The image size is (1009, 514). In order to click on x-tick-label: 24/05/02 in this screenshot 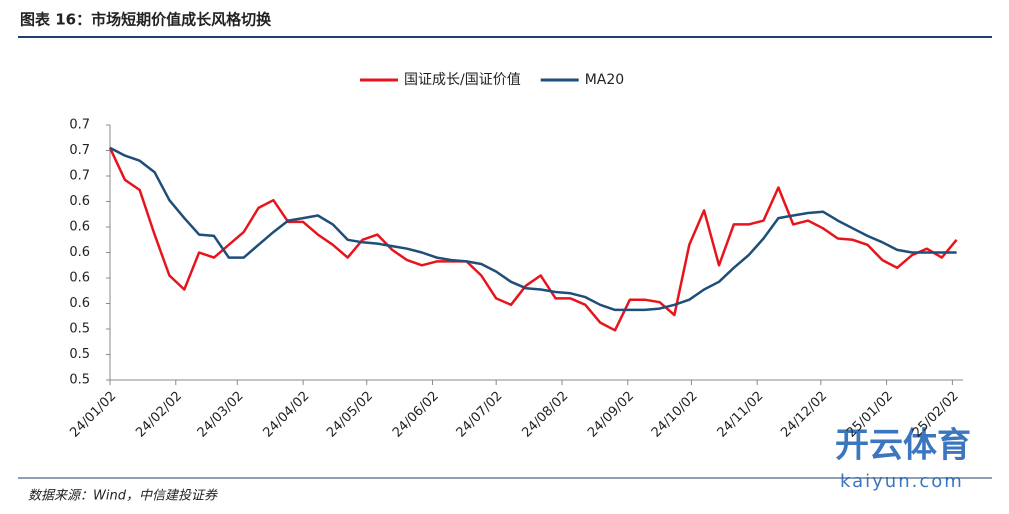, I will do `click(350, 415)`.